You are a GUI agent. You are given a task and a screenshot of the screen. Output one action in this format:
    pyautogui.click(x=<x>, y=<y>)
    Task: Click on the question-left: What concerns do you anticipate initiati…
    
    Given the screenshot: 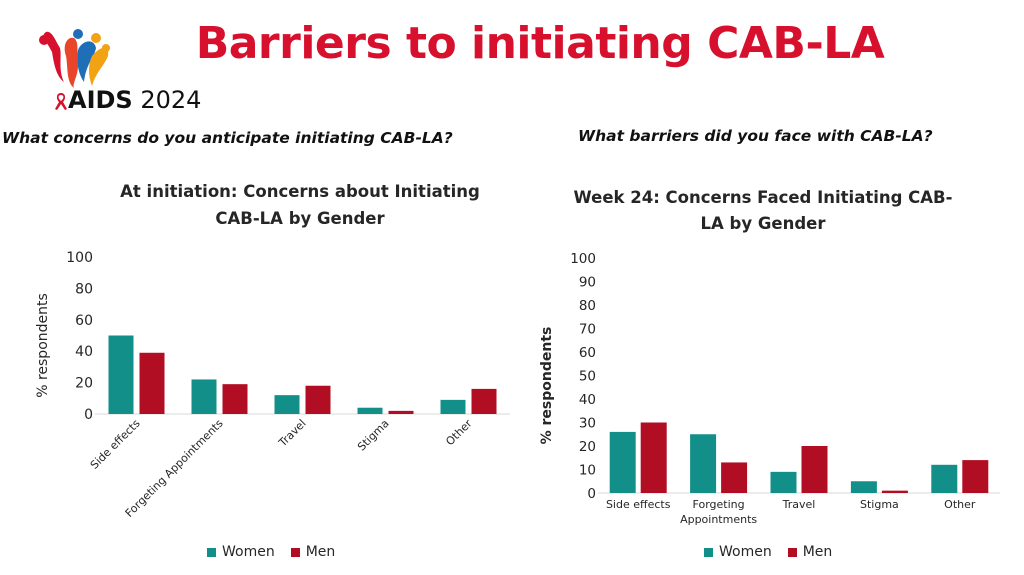 What is the action you would take?
    pyautogui.click(x=227, y=138)
    